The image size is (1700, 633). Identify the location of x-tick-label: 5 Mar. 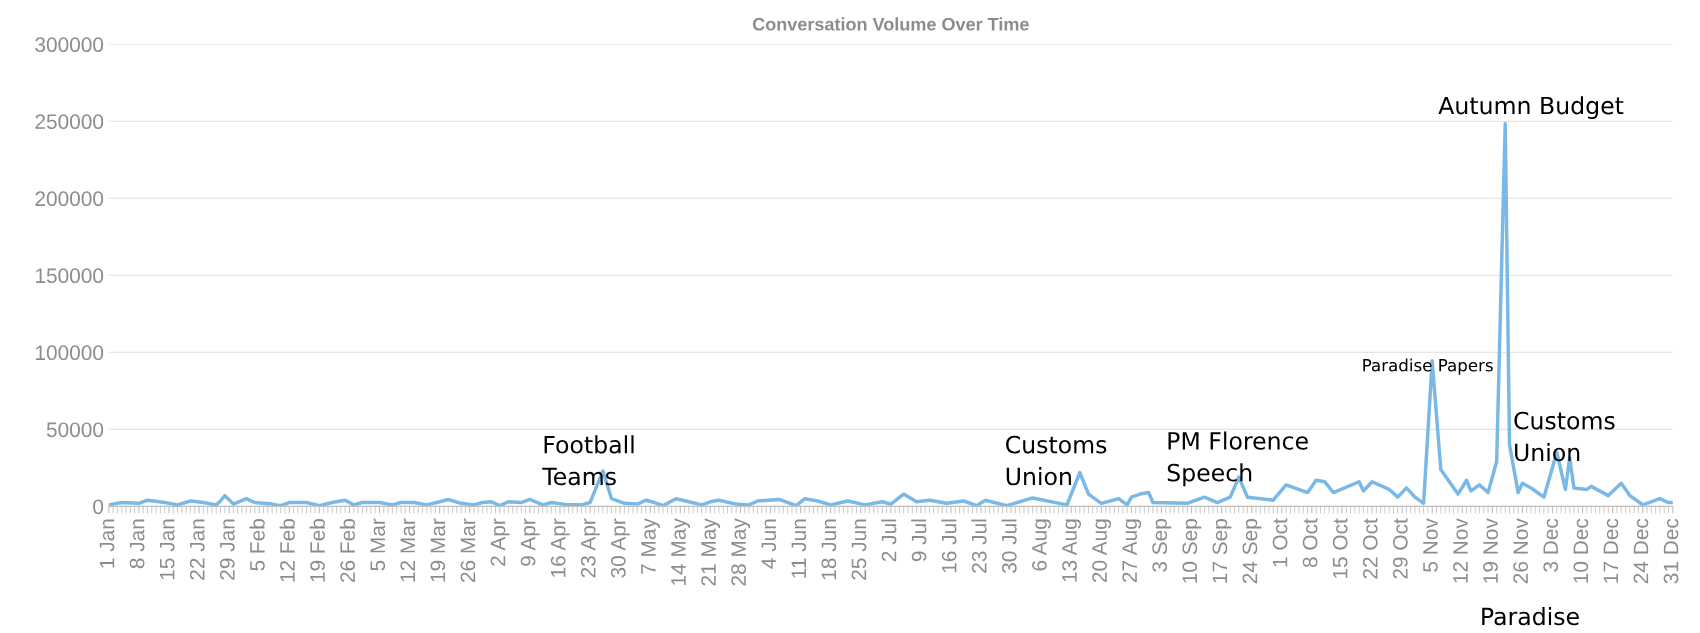
(378, 544).